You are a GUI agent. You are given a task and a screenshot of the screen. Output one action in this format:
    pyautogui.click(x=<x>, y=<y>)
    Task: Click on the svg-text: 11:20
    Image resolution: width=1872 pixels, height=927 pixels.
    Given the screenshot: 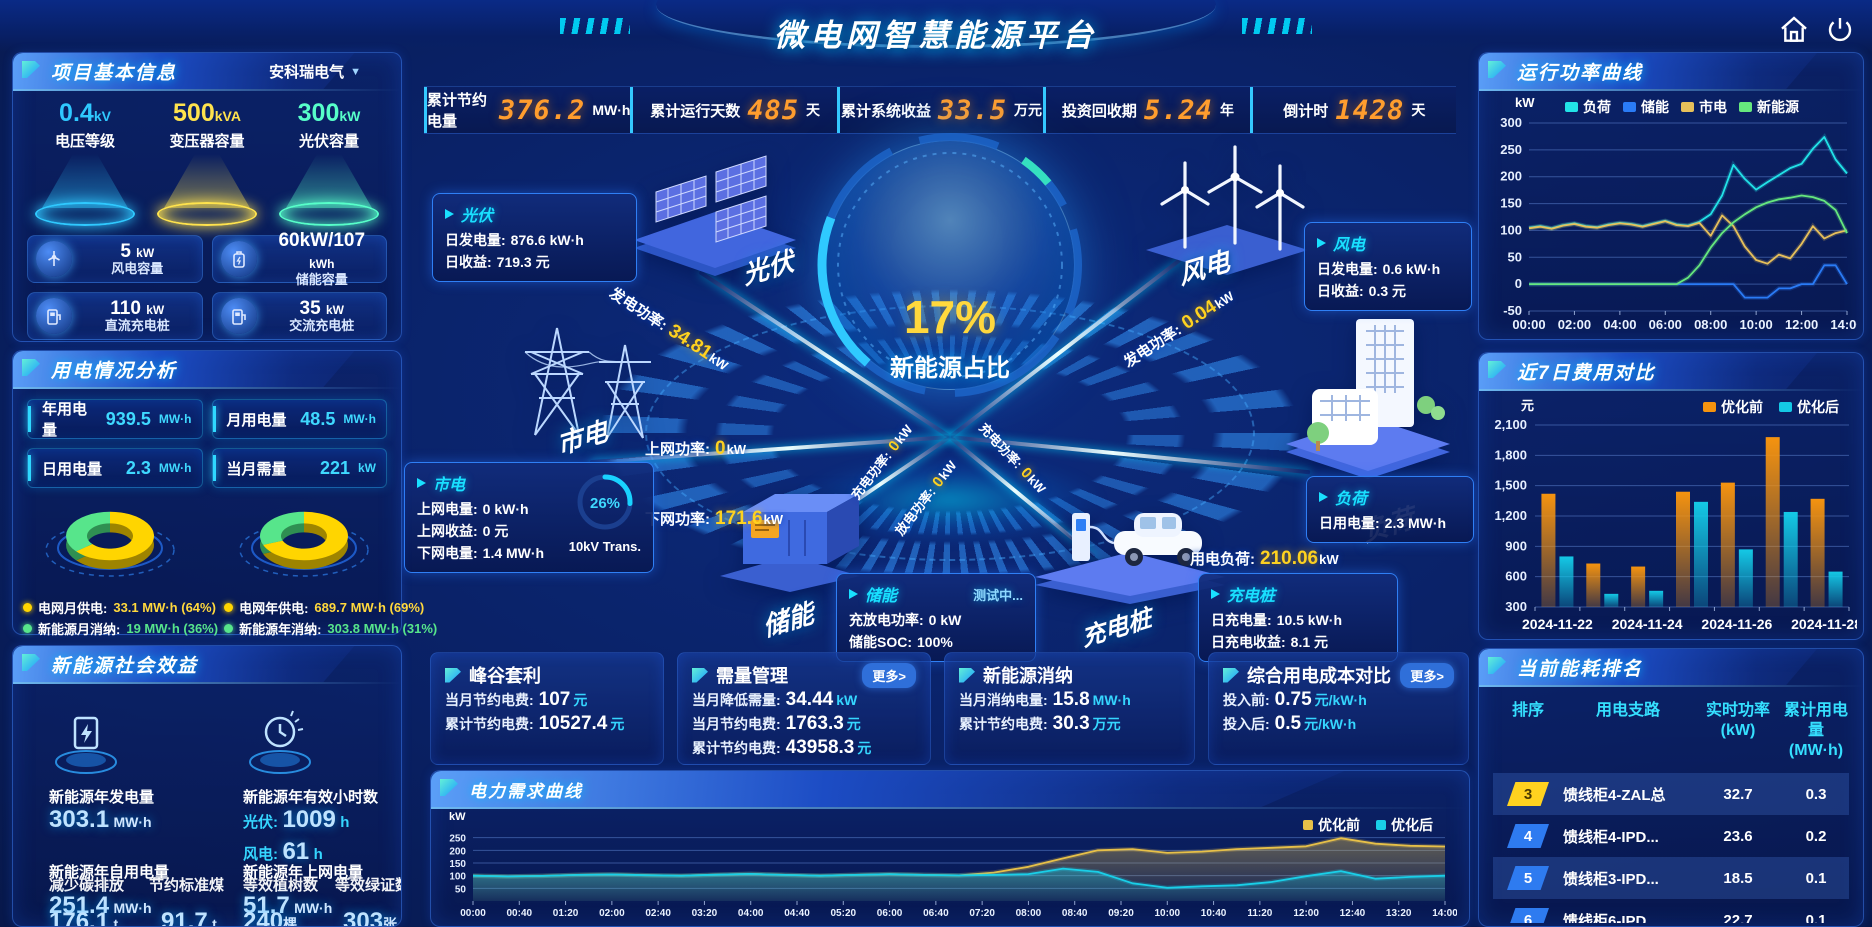 What is the action you would take?
    pyautogui.click(x=1259, y=913)
    